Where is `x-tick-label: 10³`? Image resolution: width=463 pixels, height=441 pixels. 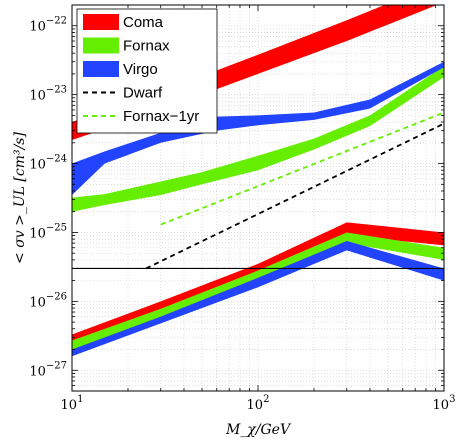
x-tick-label: 10³ is located at coordinates (444, 403).